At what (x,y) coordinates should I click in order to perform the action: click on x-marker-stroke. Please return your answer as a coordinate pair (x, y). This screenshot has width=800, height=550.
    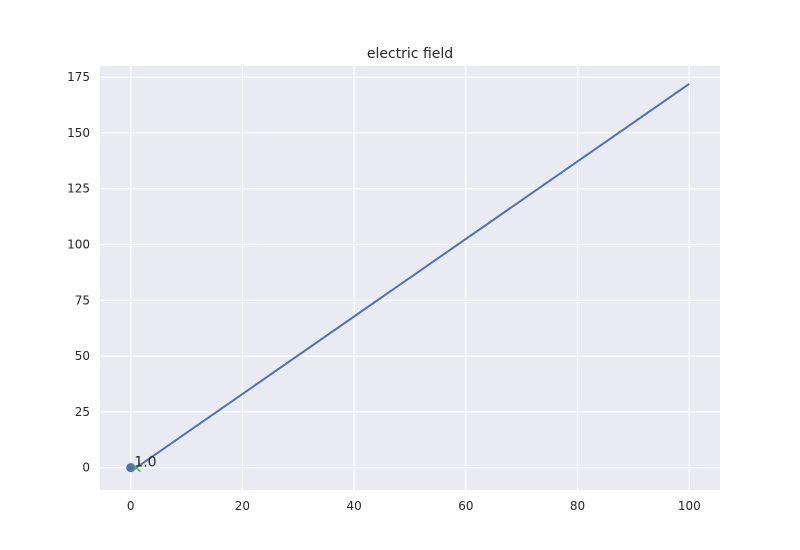
    Looking at the image, I should click on (136, 468).